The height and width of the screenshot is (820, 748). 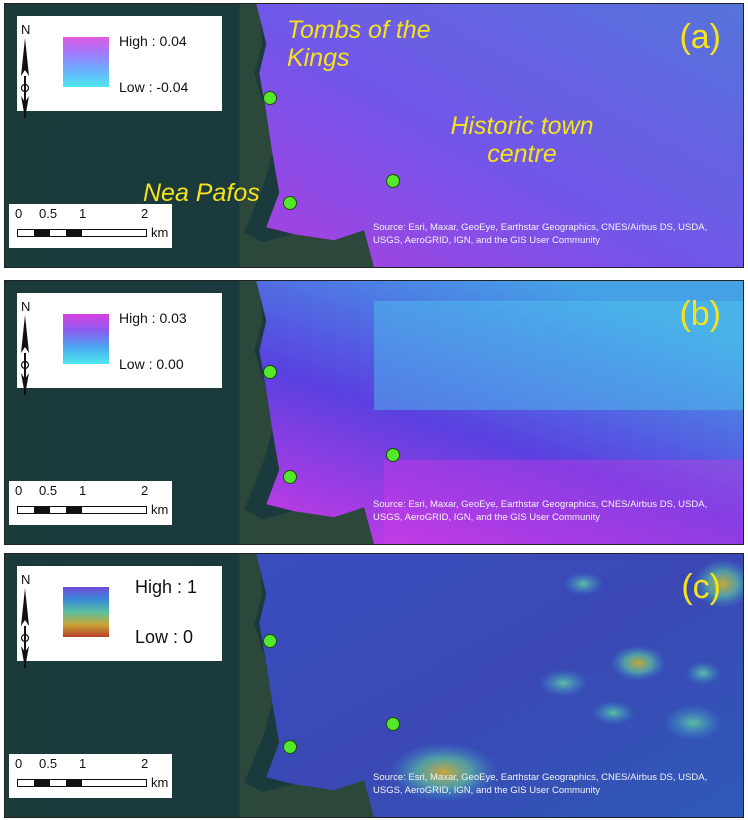 I want to click on legend-high-label: High : 1, so click(x=166, y=587).